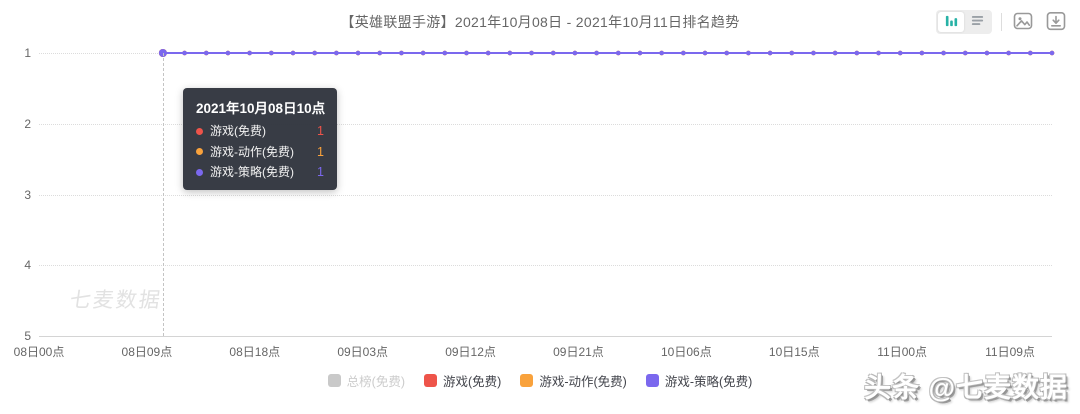 The width and height of the screenshot is (1080, 414). I want to click on x-tick-label: 11日00点, so click(902, 352).